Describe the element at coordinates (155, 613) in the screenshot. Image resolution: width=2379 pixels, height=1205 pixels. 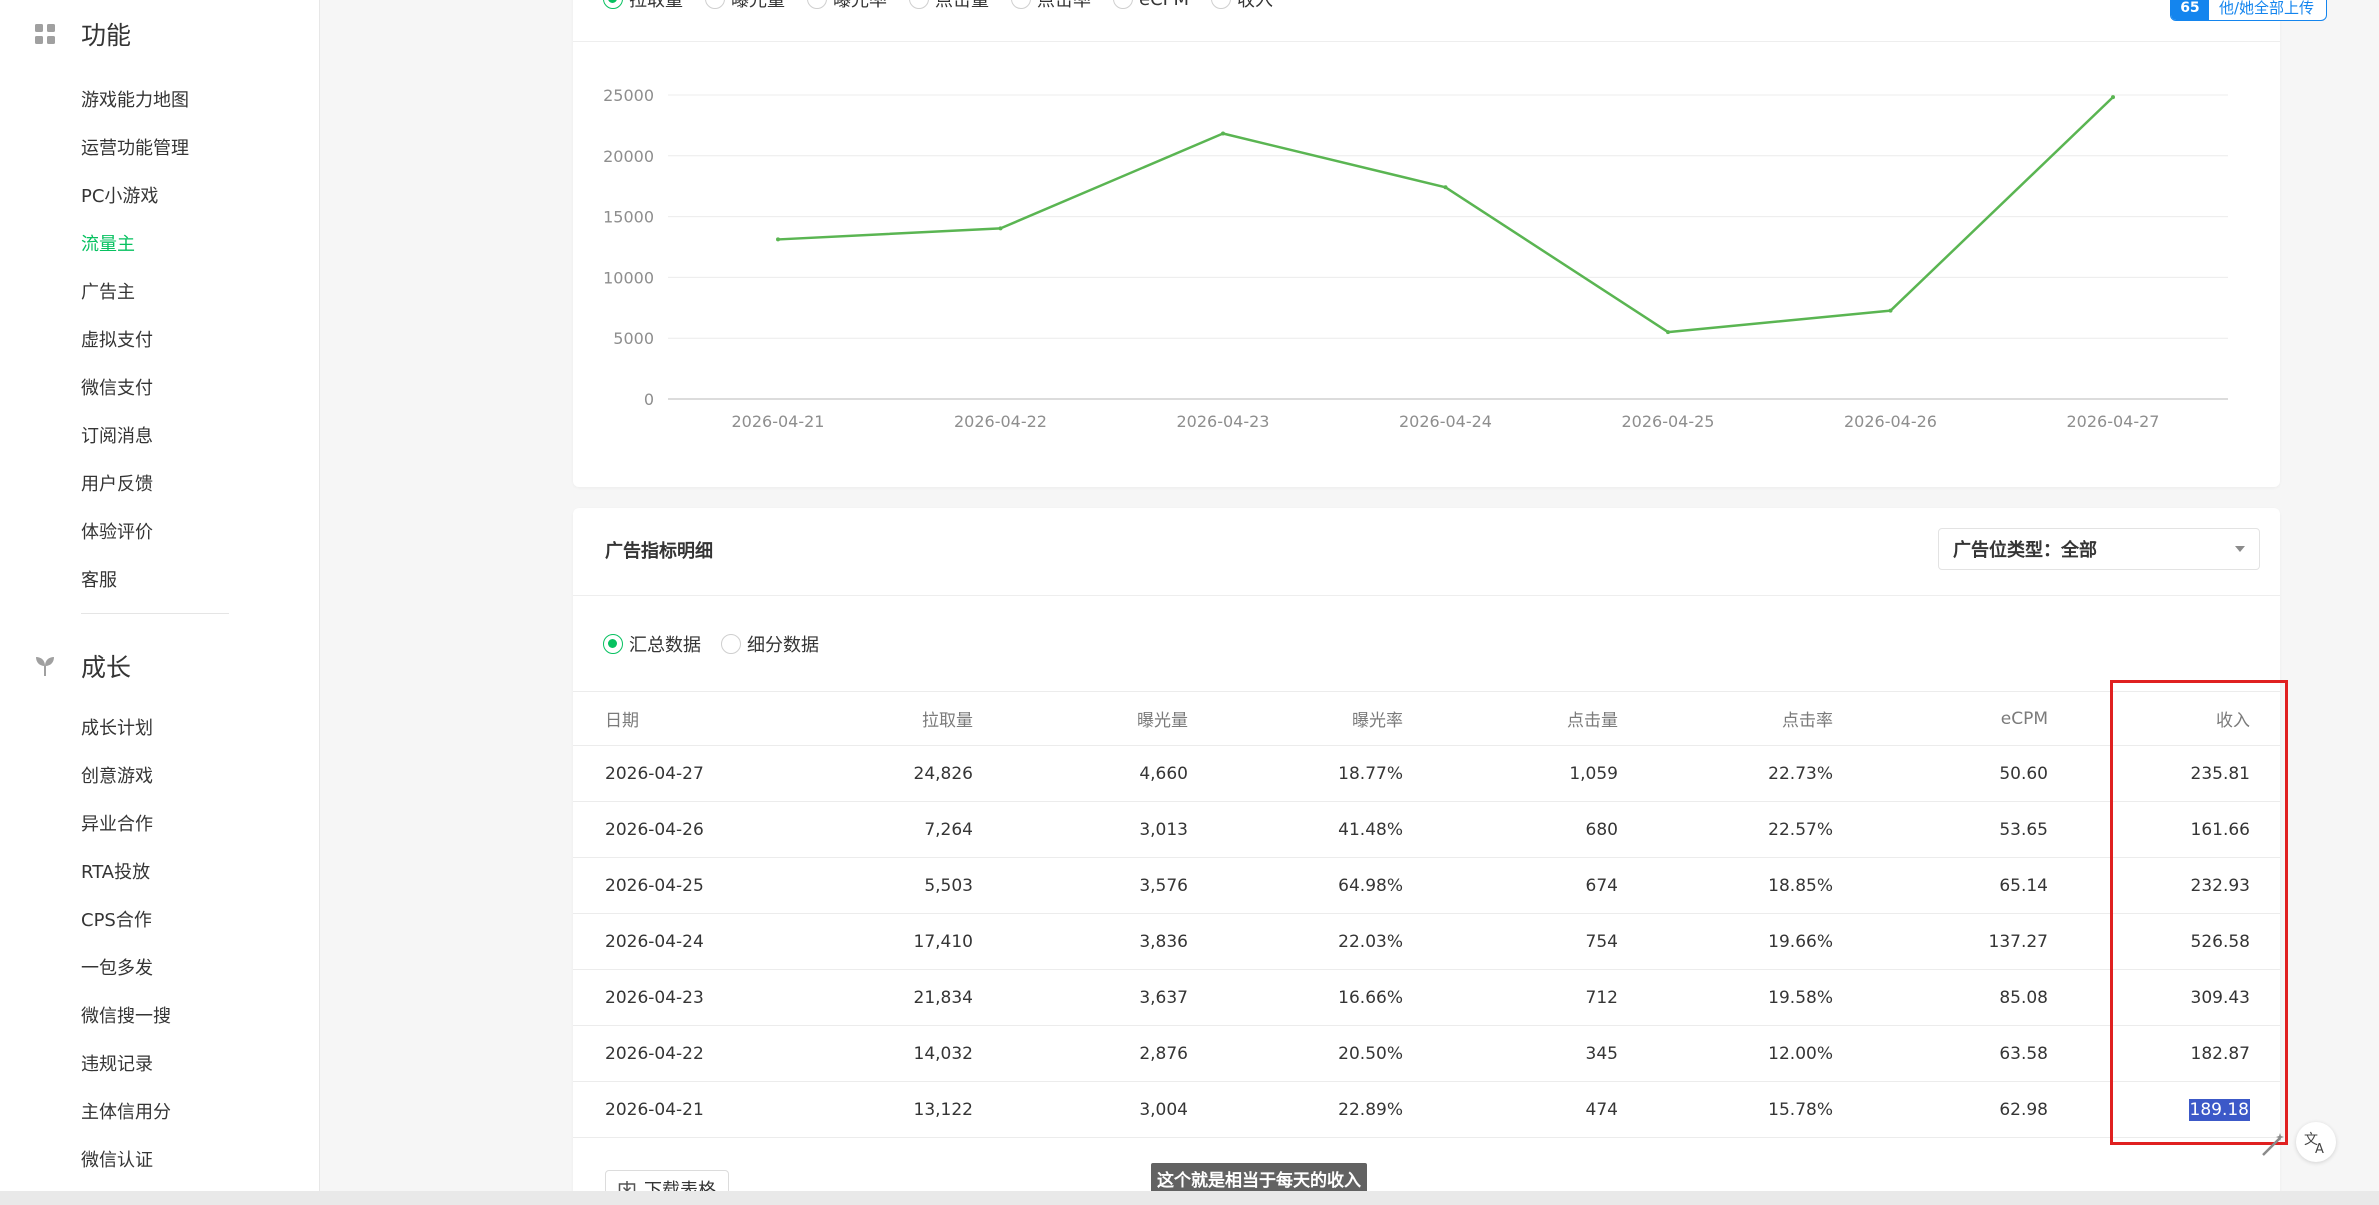
I see `sidebar-divider` at that location.